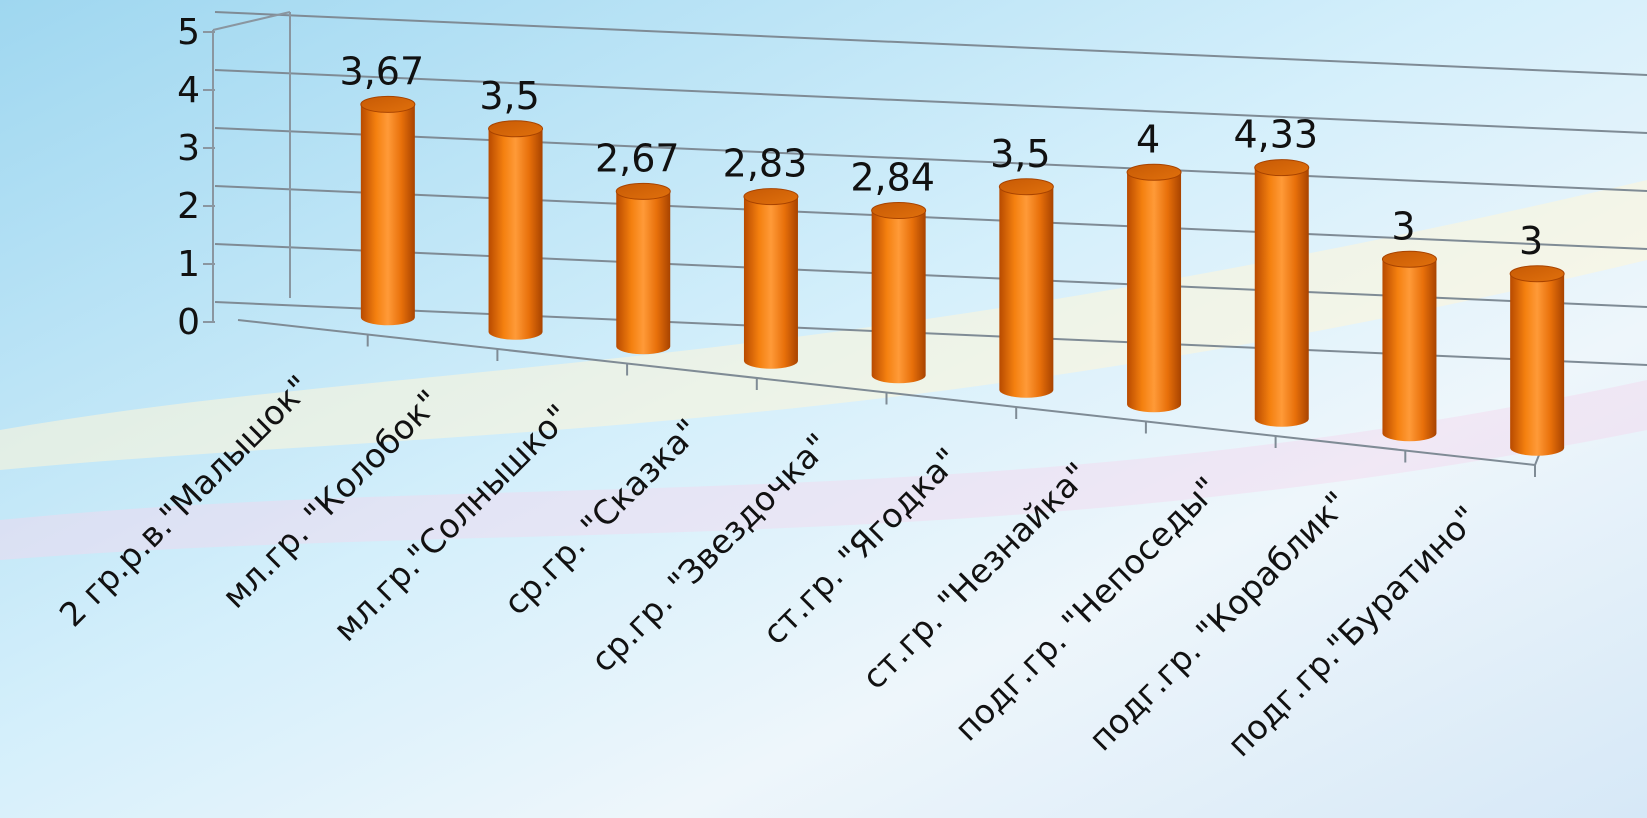  Describe the element at coordinates (1148, 139) in the screenshot. I see `data-label: 4` at that location.